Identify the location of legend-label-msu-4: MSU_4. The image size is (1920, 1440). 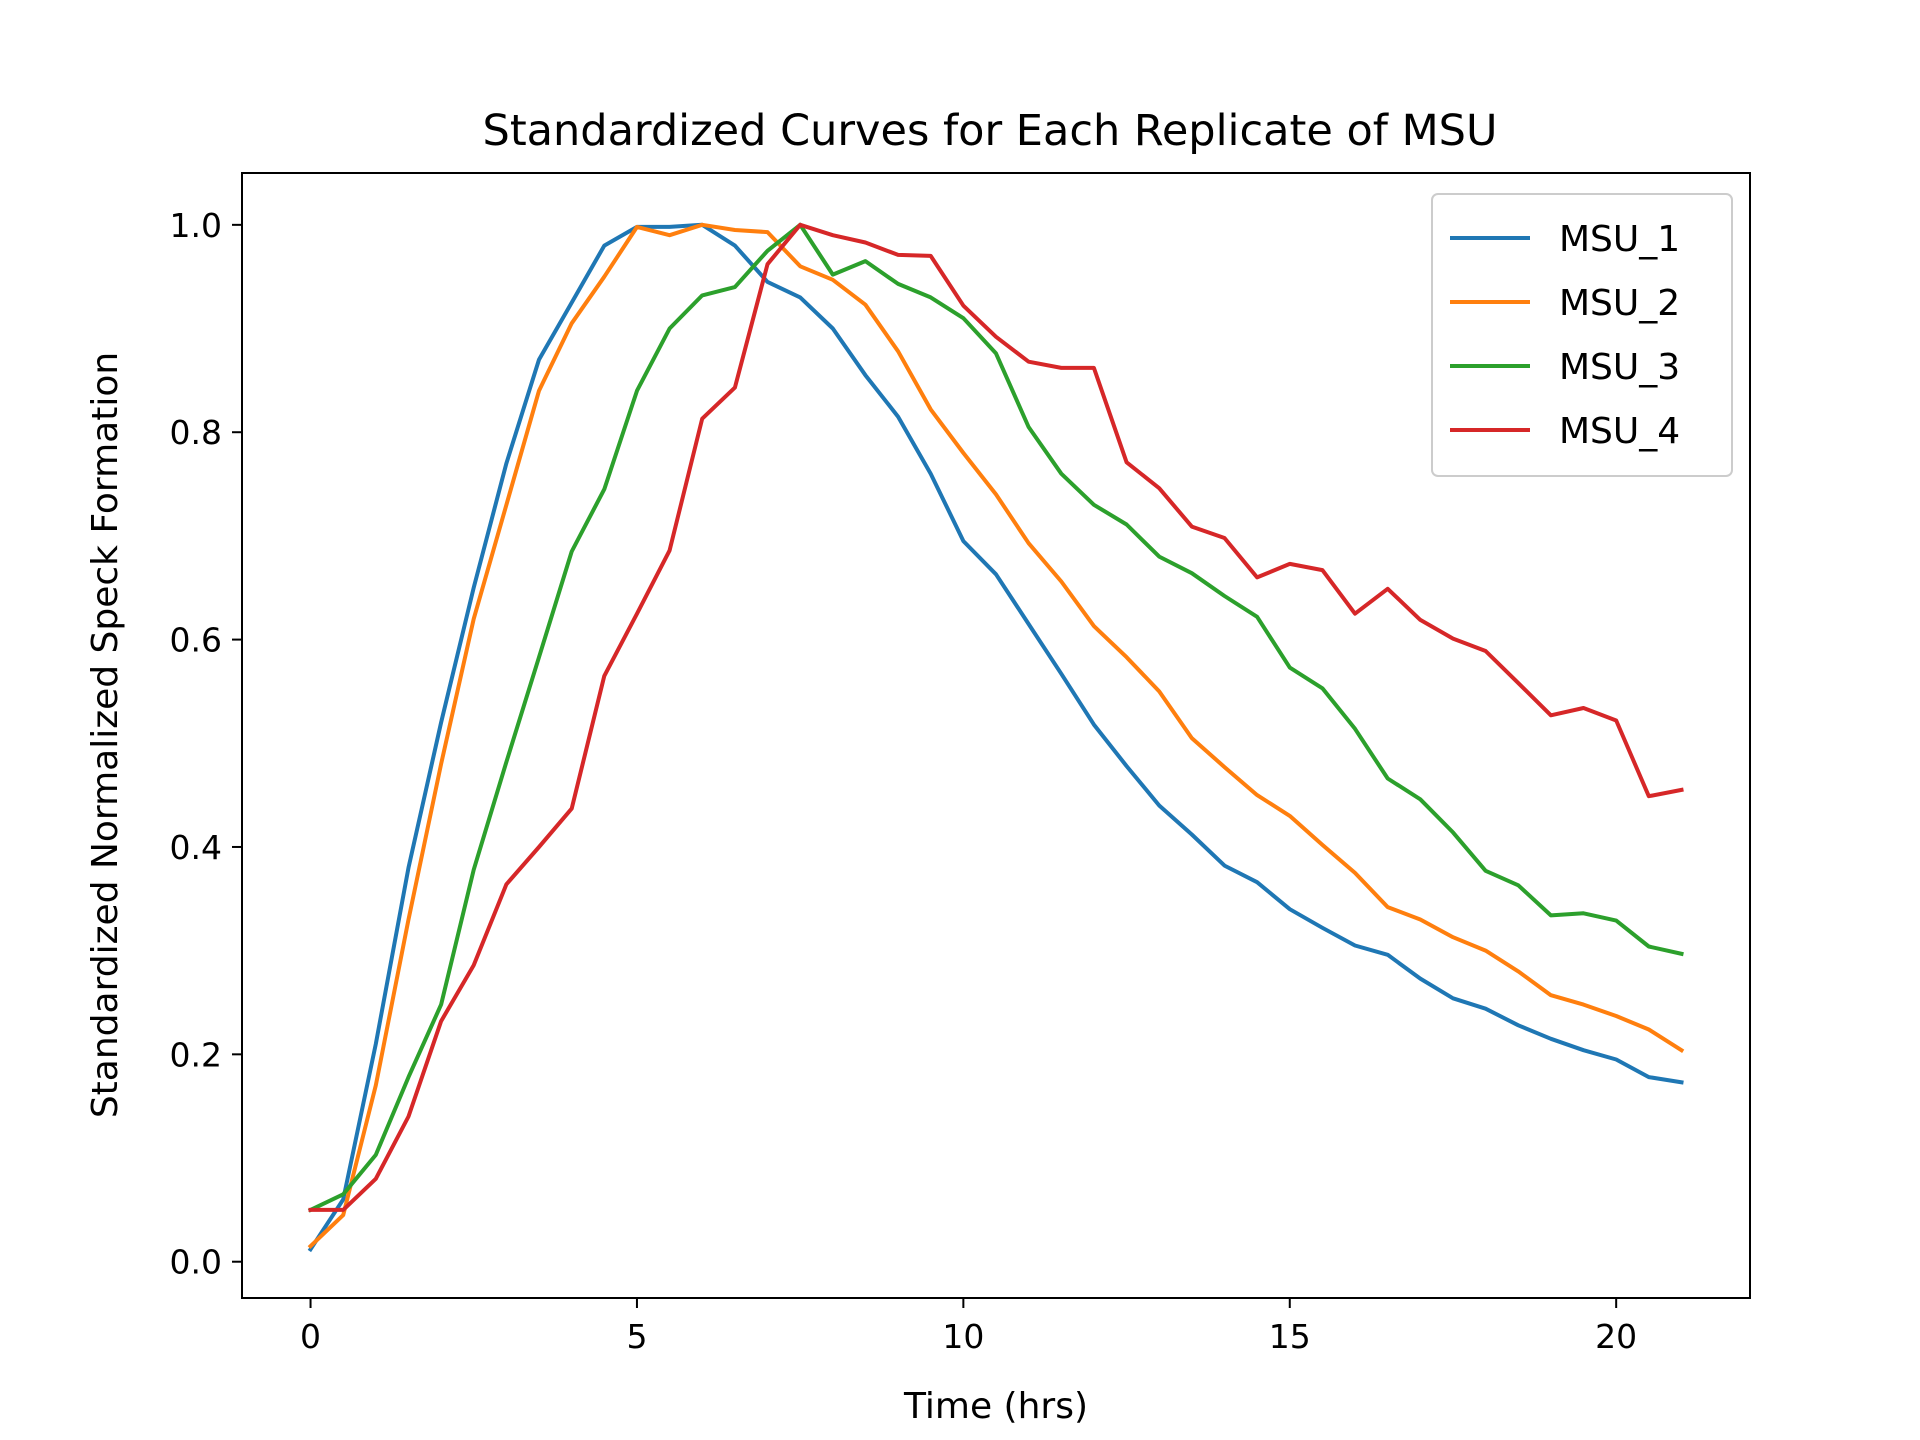
(1619, 431).